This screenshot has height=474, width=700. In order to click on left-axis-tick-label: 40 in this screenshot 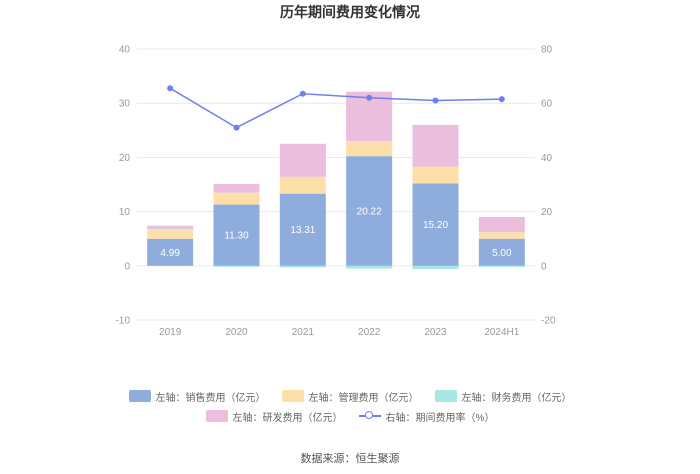, I will do `click(125, 50)`.